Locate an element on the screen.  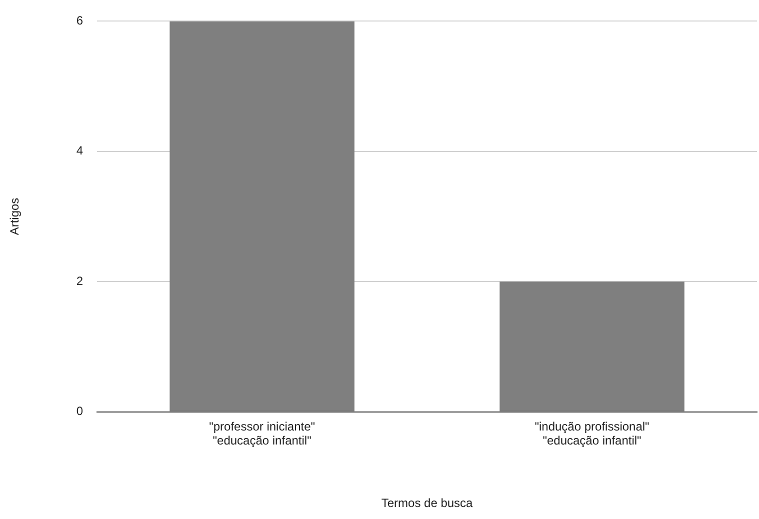
y-tick-label: 0 is located at coordinates (80, 411).